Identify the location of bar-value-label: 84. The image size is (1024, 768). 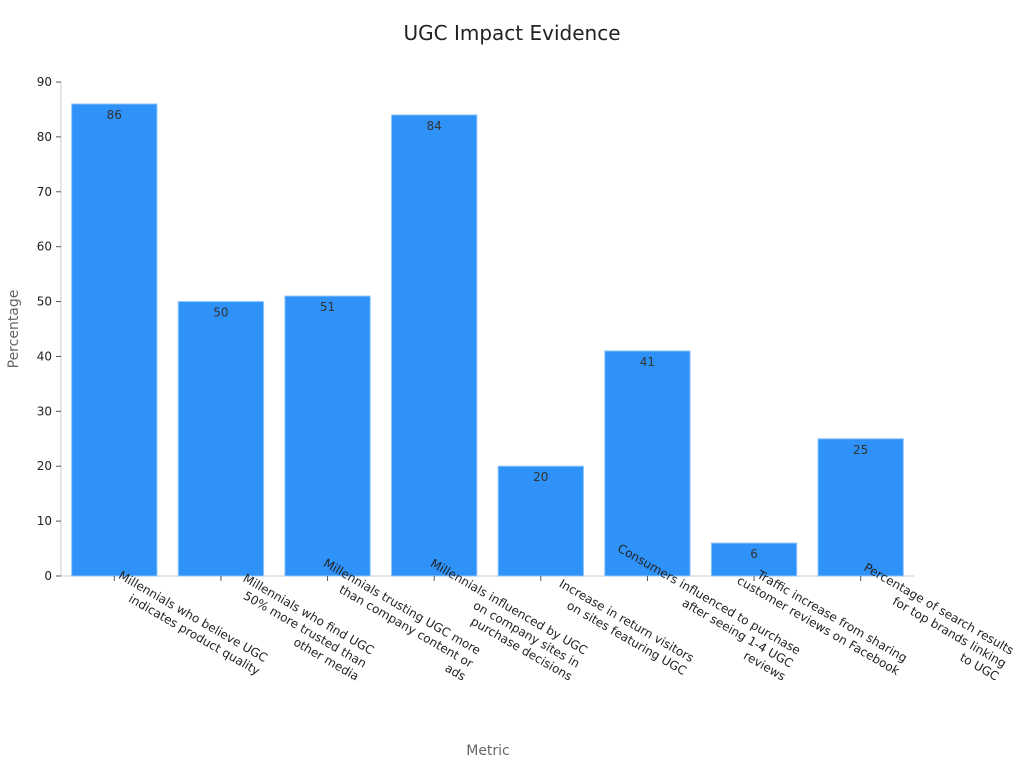
(434, 126).